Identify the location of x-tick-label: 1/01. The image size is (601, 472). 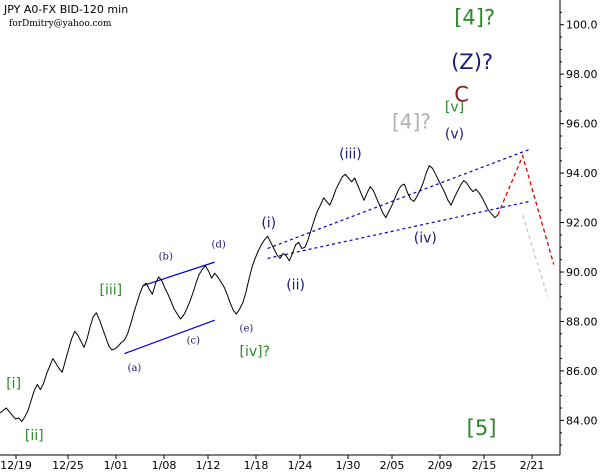
(116, 465).